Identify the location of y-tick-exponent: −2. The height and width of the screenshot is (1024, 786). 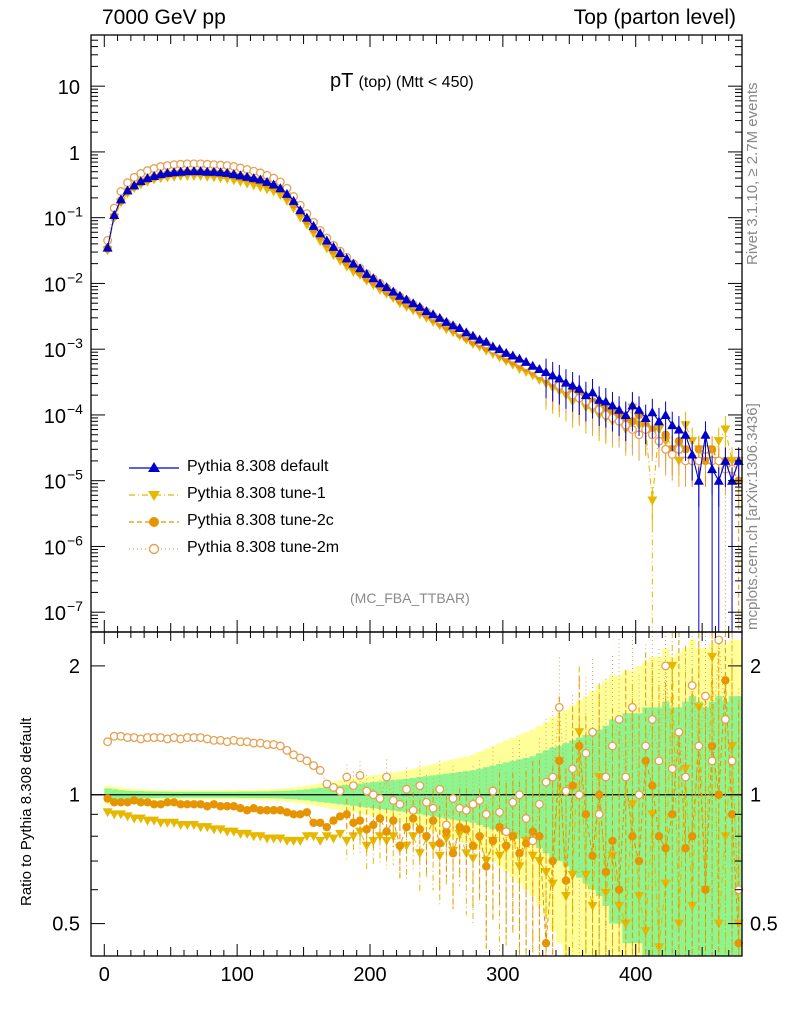
(75, 277).